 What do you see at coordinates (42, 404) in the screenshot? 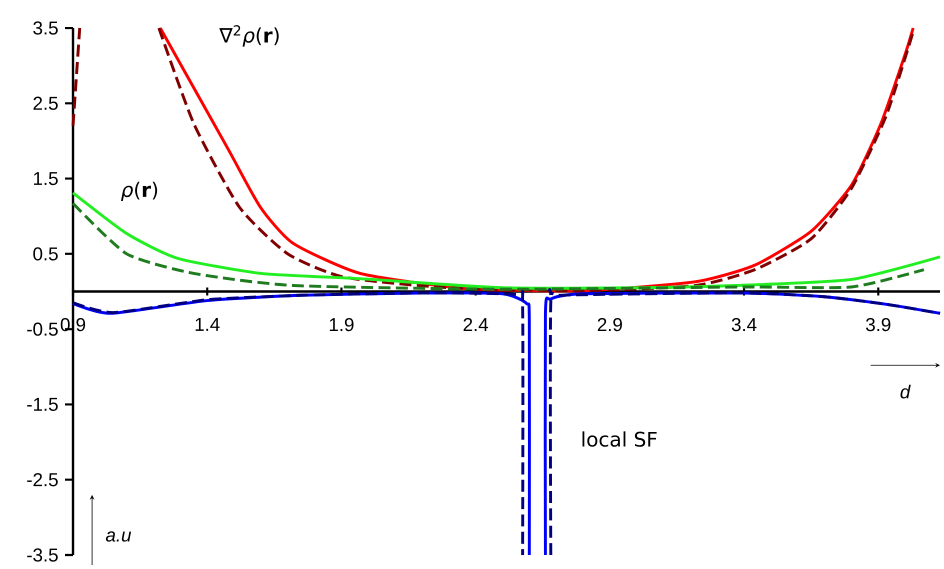
I see `y-tick-label: -1.5` at bounding box center [42, 404].